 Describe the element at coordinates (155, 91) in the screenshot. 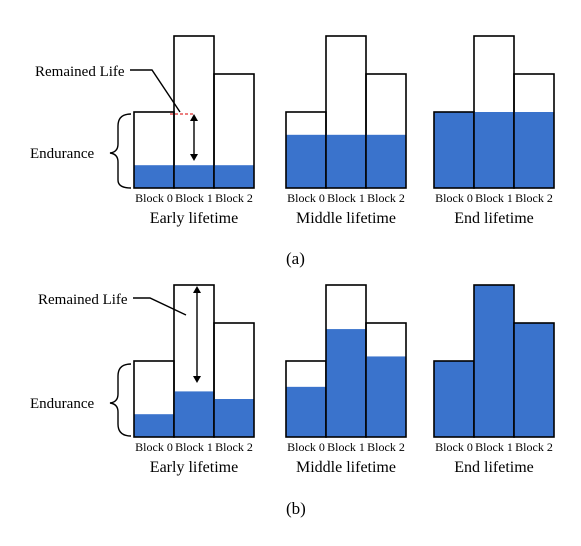

I see `remained-life-leader-a` at that location.